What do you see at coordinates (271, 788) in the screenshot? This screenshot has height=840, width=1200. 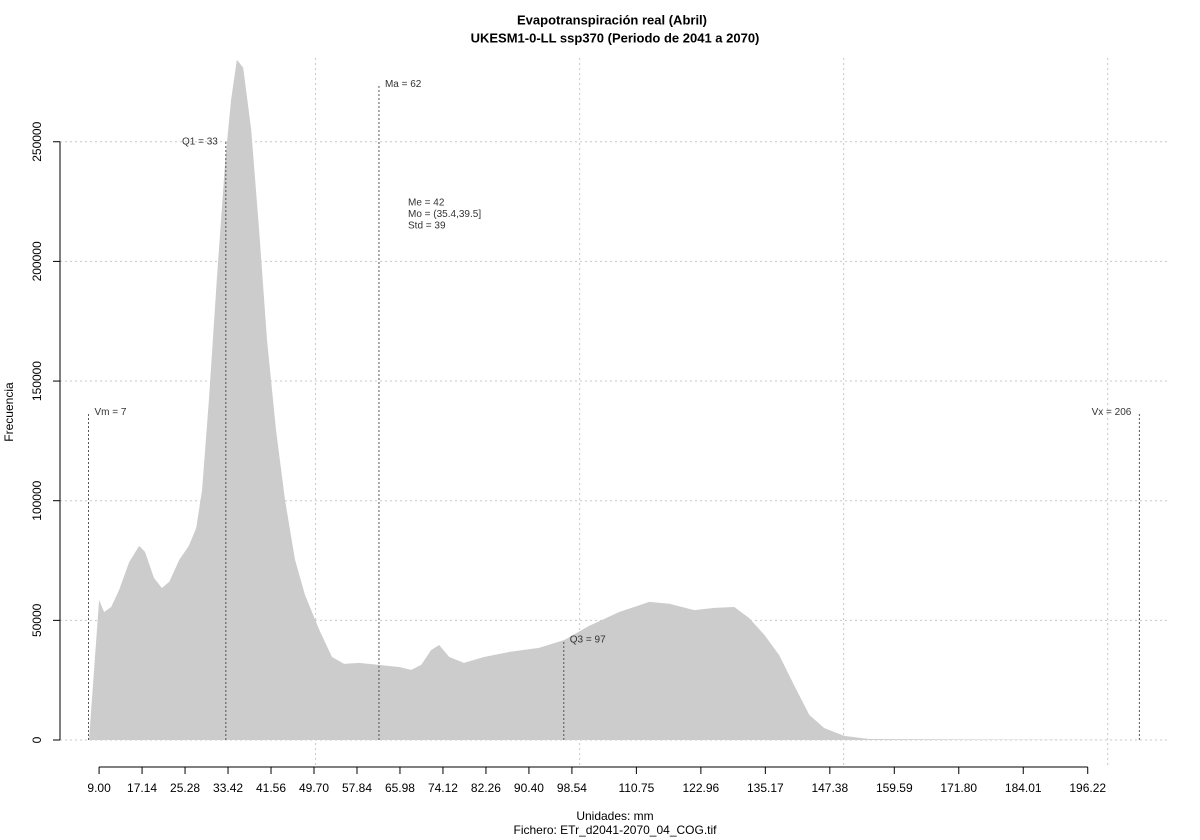 I see `x-tick-label: 41.56` at bounding box center [271, 788].